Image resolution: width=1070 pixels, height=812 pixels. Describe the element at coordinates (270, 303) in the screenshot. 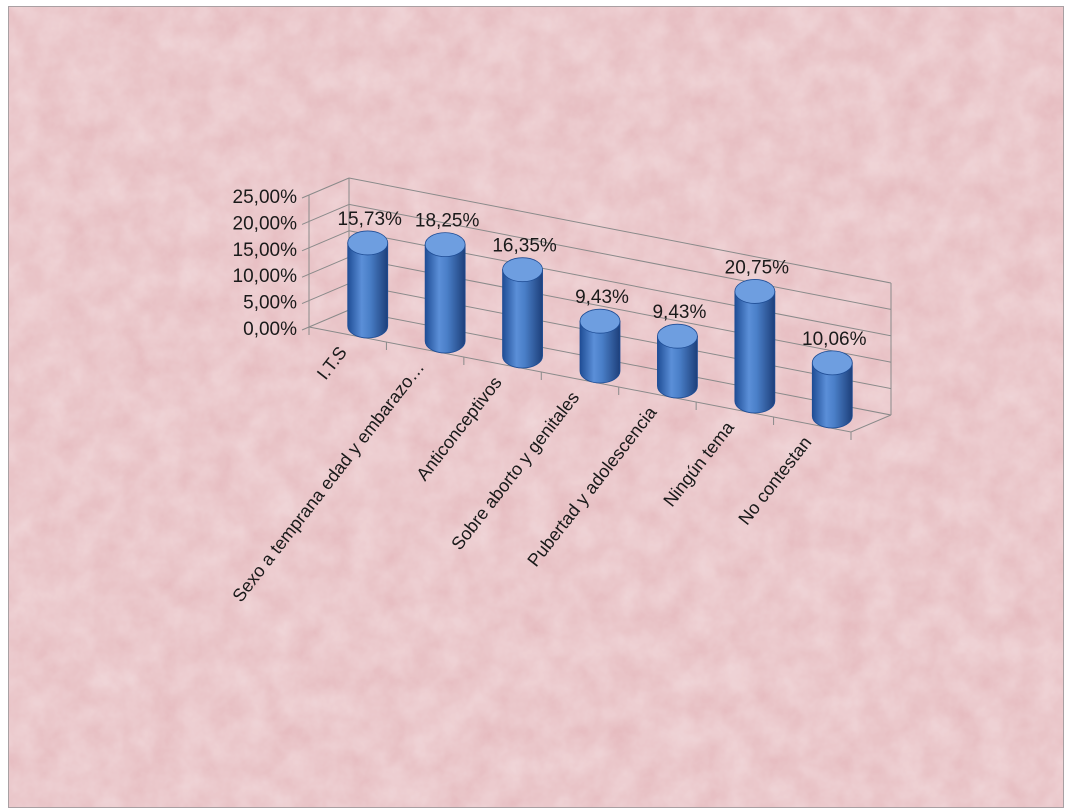

I see `y-tick-label: 5,00%` at that location.